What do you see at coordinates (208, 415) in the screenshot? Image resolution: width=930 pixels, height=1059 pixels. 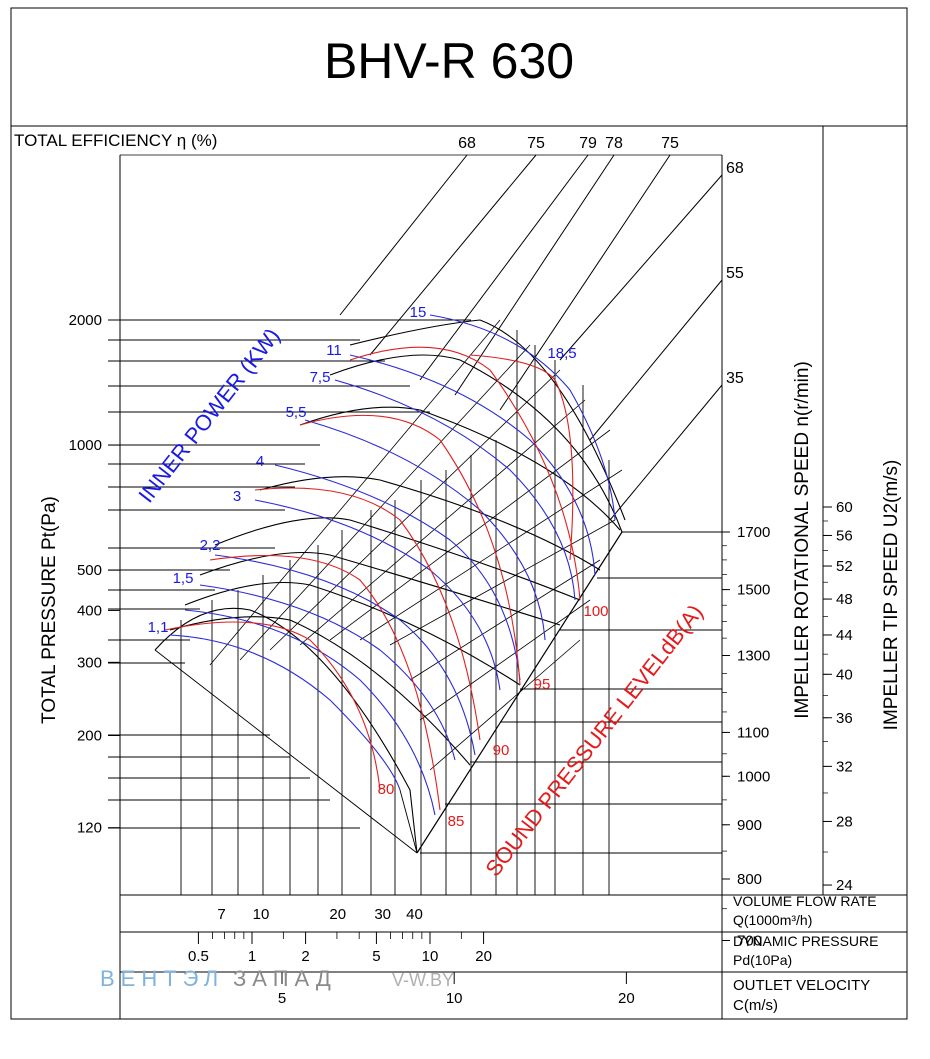 I see `power-axis-title: INNER POWER (KW)` at bounding box center [208, 415].